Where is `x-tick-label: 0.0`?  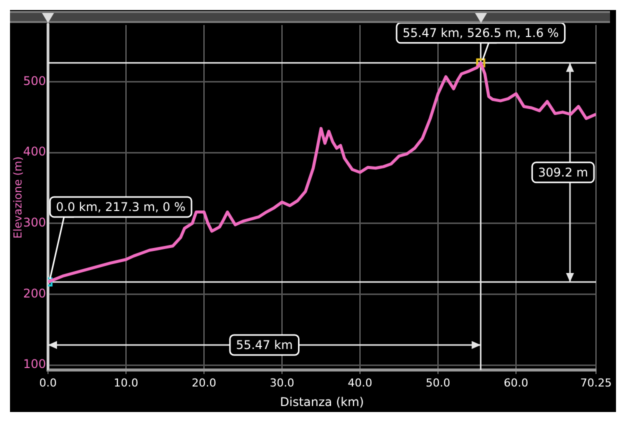 x-tick-label: 0.0 is located at coordinates (48, 383).